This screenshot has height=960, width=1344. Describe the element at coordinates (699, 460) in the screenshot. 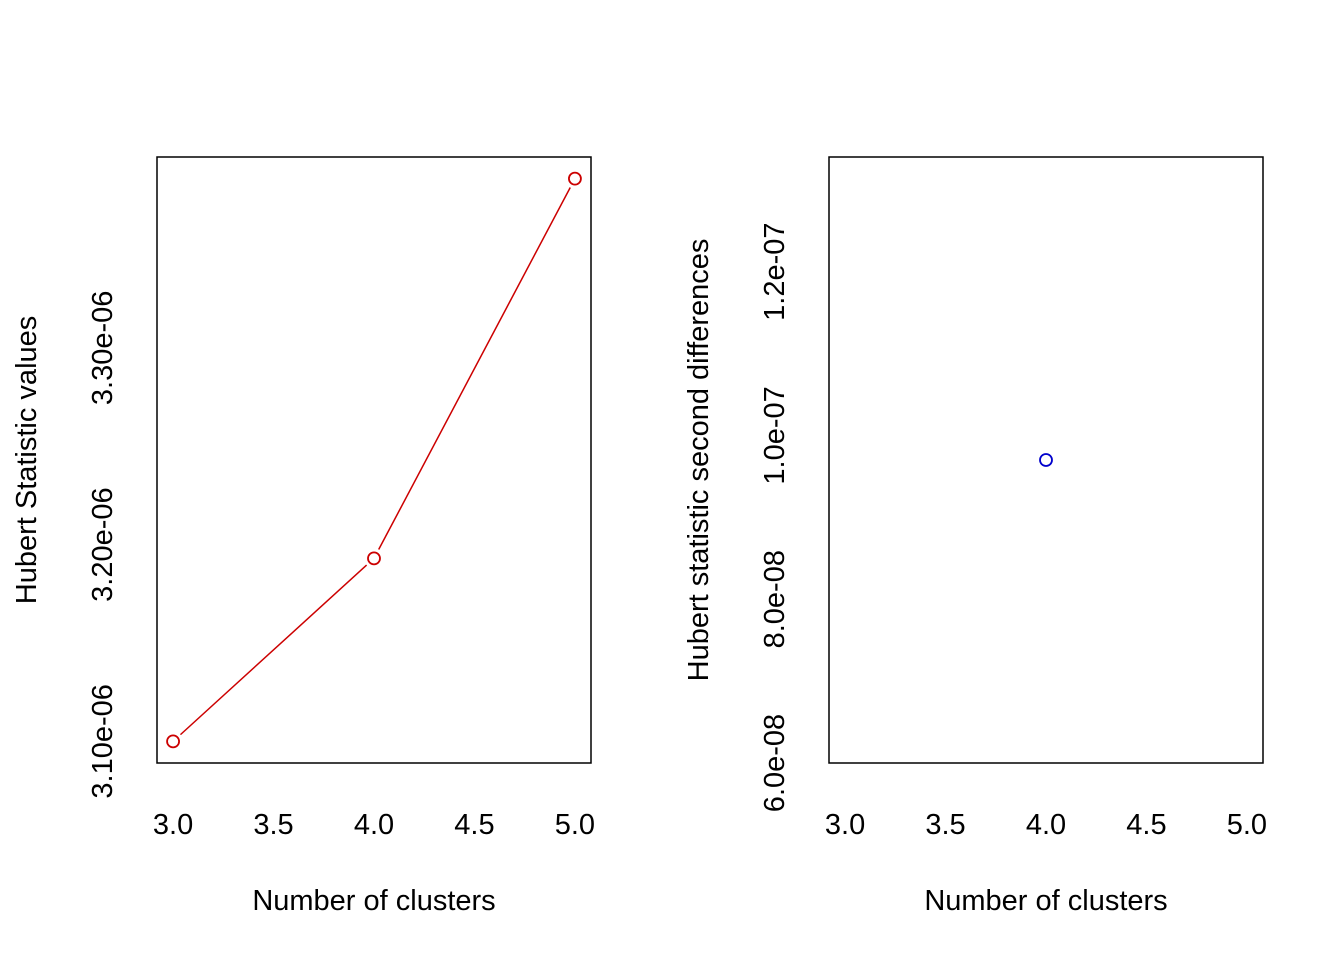

I see `y-axis-label: Hubert statistic second differences` at that location.